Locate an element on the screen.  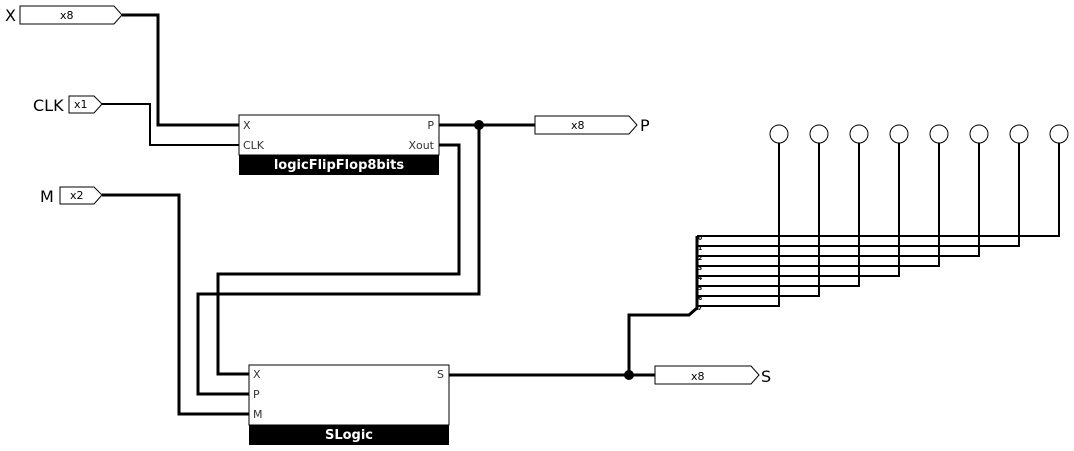
splitter-index: 7 is located at coordinates (700, 308).